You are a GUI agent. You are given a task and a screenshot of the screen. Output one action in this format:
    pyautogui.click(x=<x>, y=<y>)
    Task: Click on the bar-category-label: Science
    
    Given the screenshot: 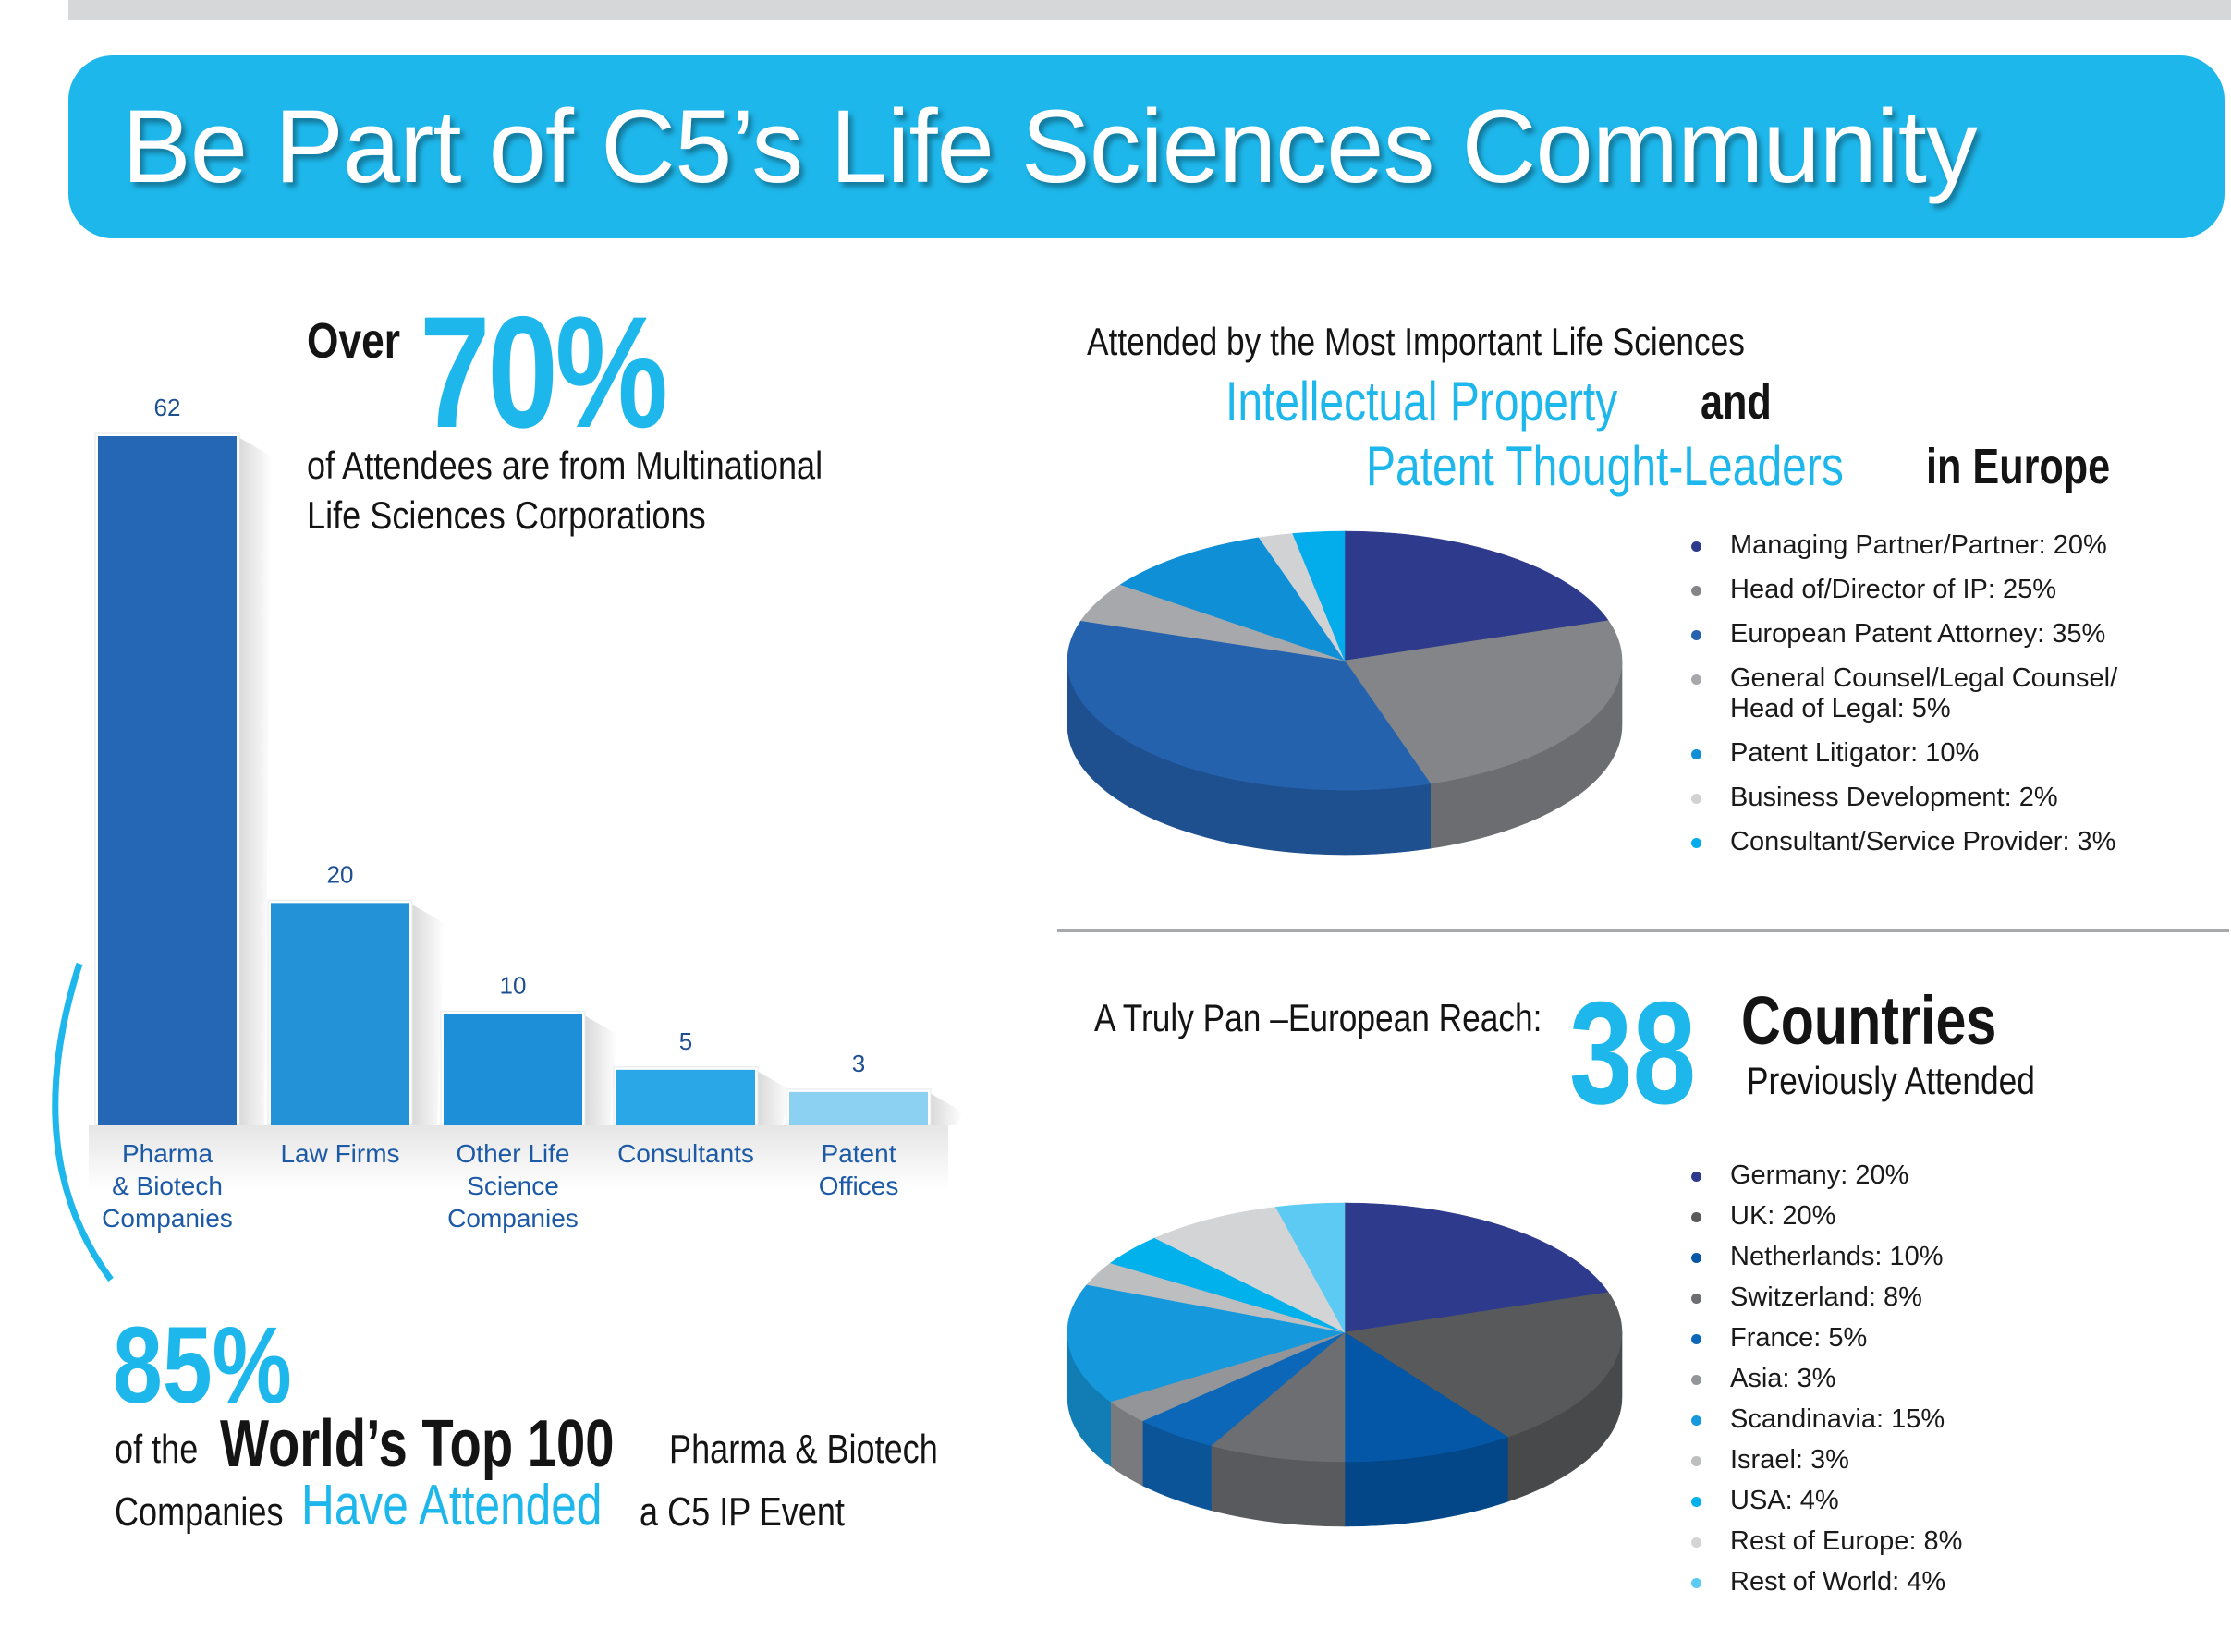 What is the action you would take?
    pyautogui.click(x=513, y=1186)
    